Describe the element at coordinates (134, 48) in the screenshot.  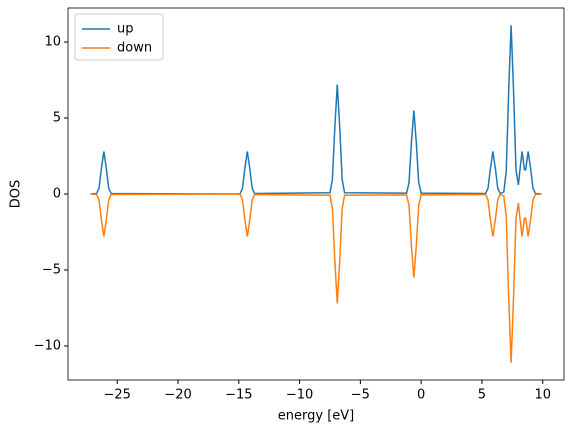
I see `legend-label: down` at that location.